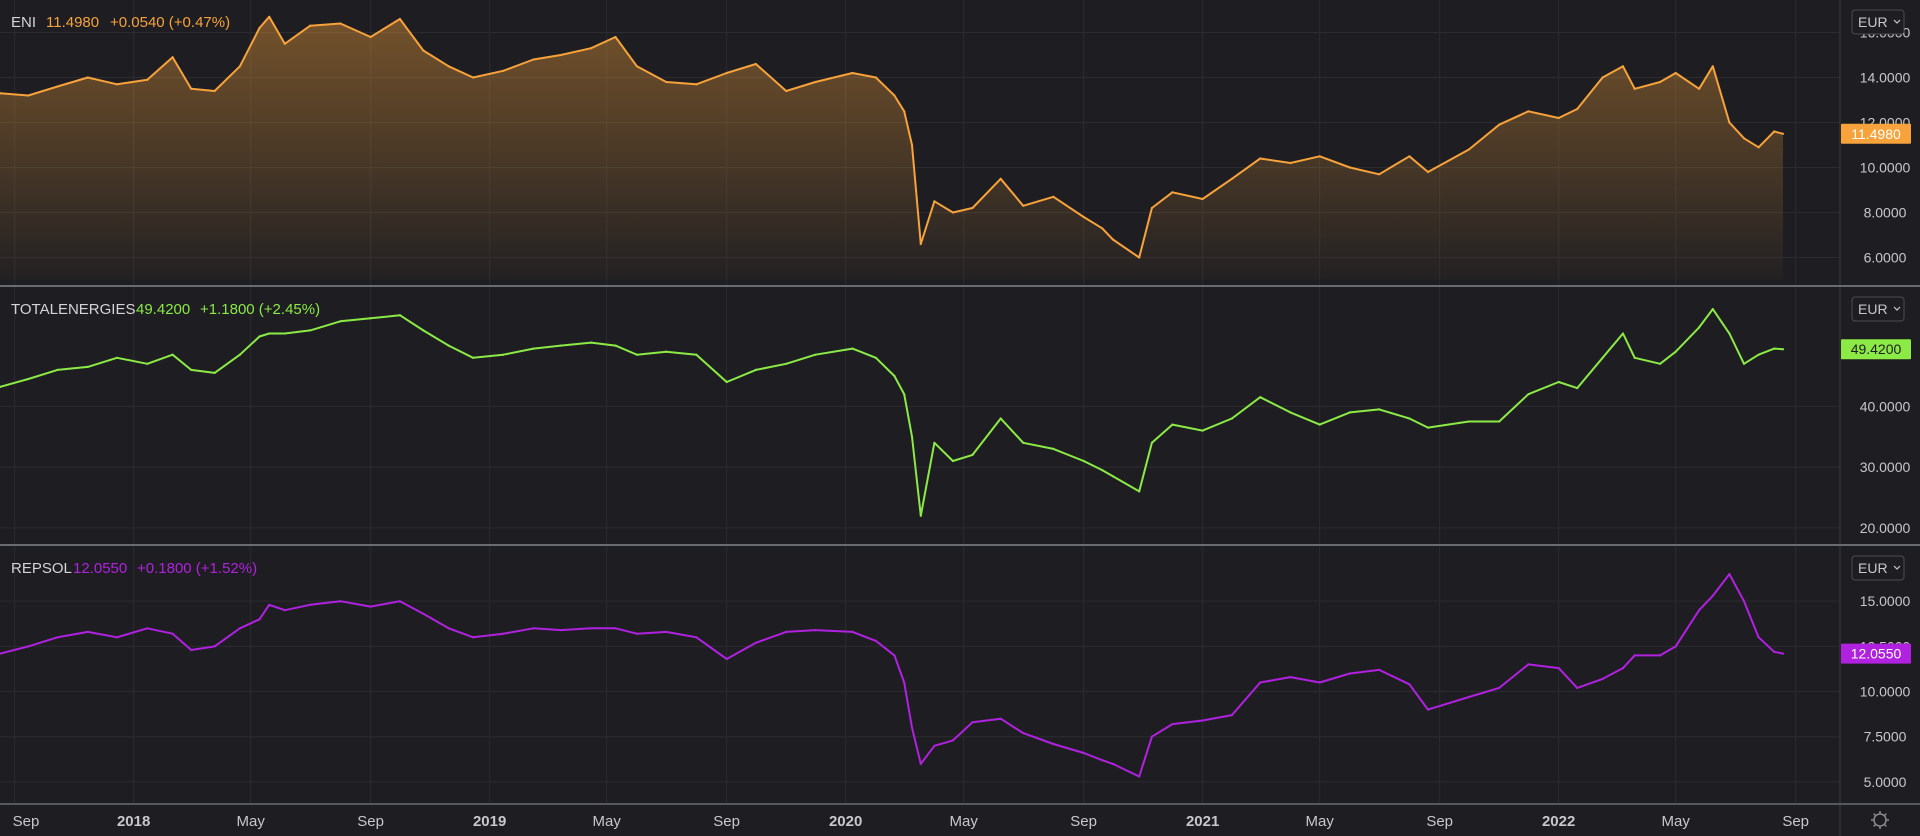 This screenshot has width=1920, height=836. I want to click on eni-currency-select: EUR, so click(1878, 22).